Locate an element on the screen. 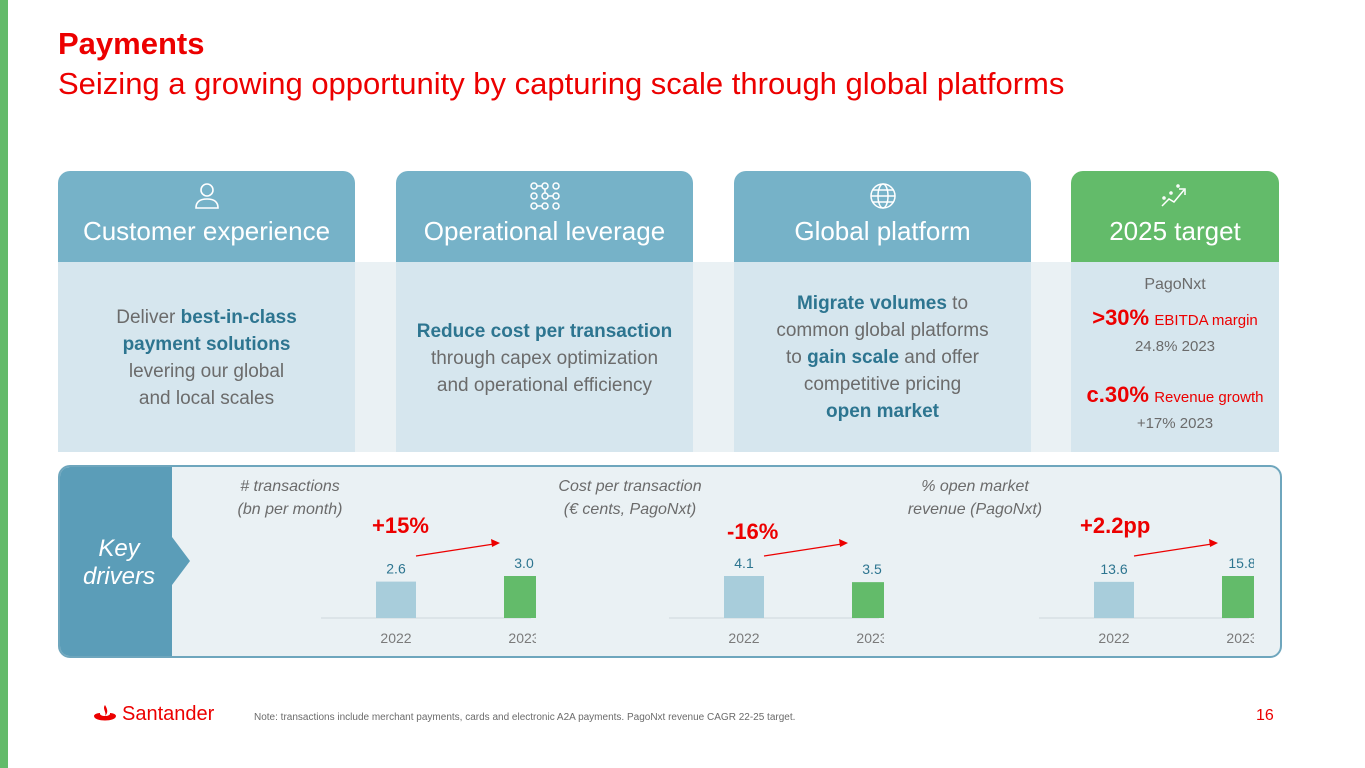 The height and width of the screenshot is (768, 1365). bar-value-label: 3.0 is located at coordinates (524, 563).